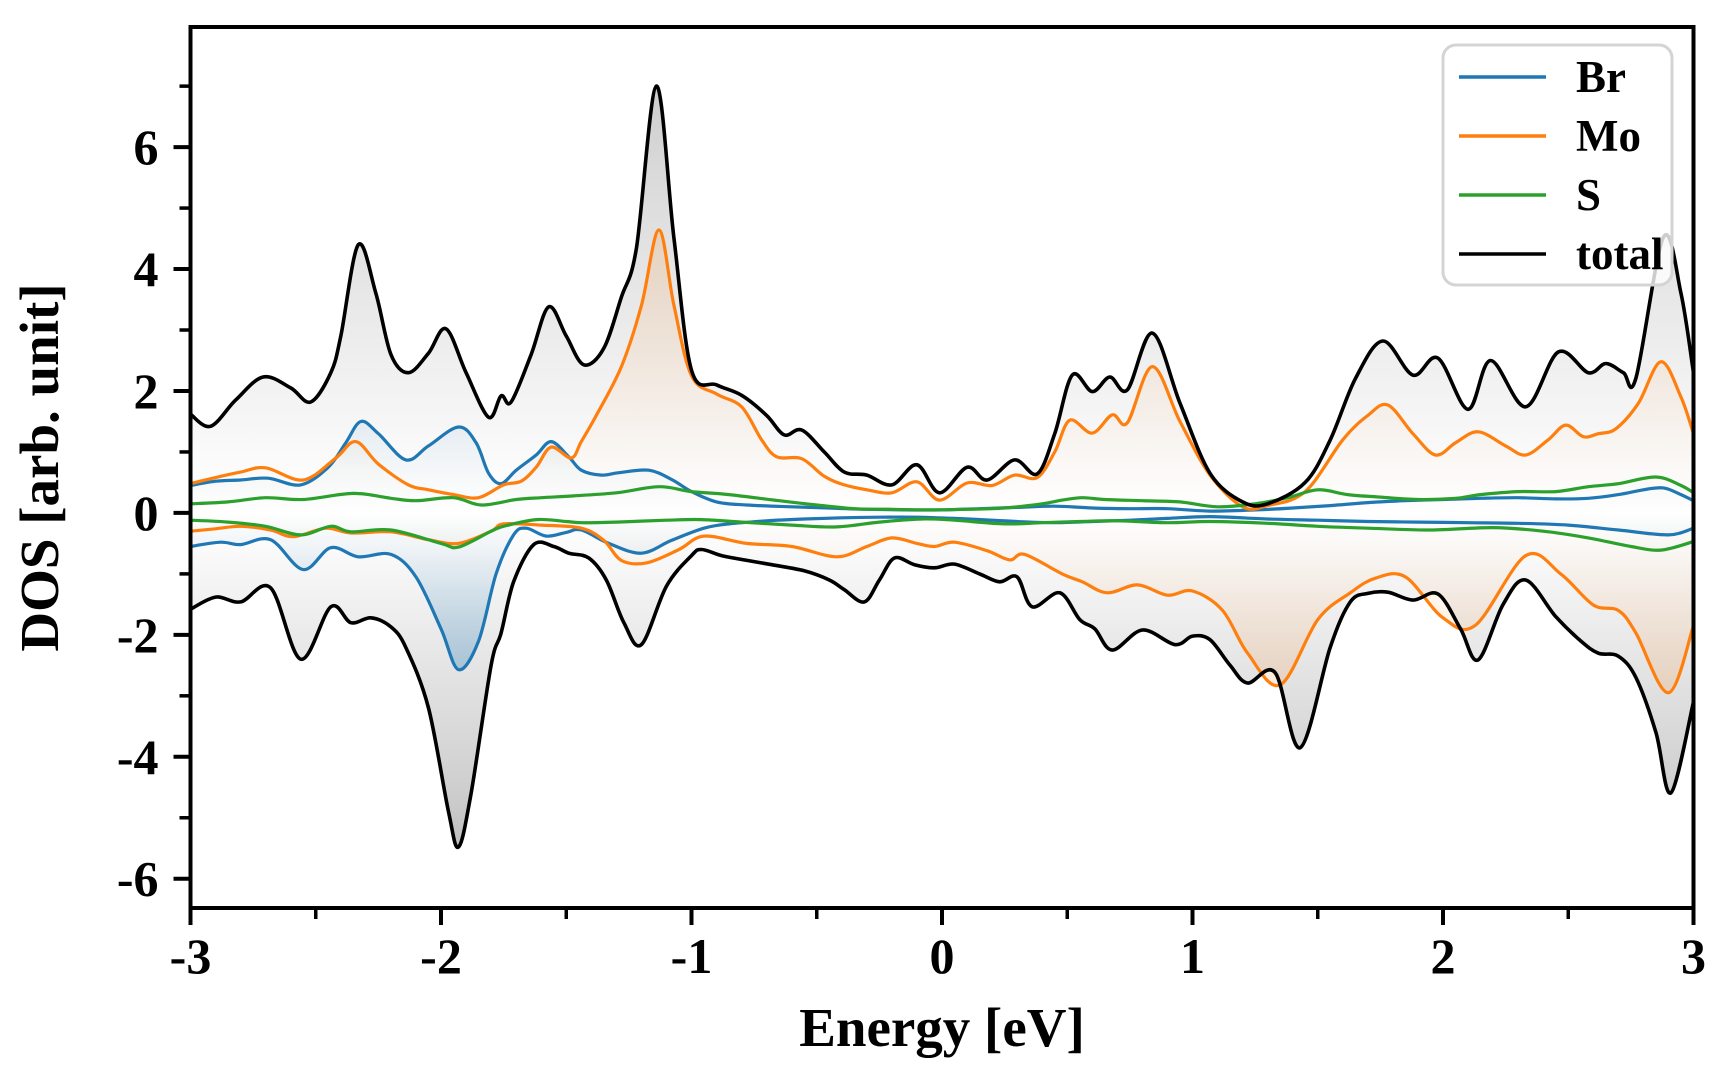  I want to click on y-tick-label: 6, so click(146, 147).